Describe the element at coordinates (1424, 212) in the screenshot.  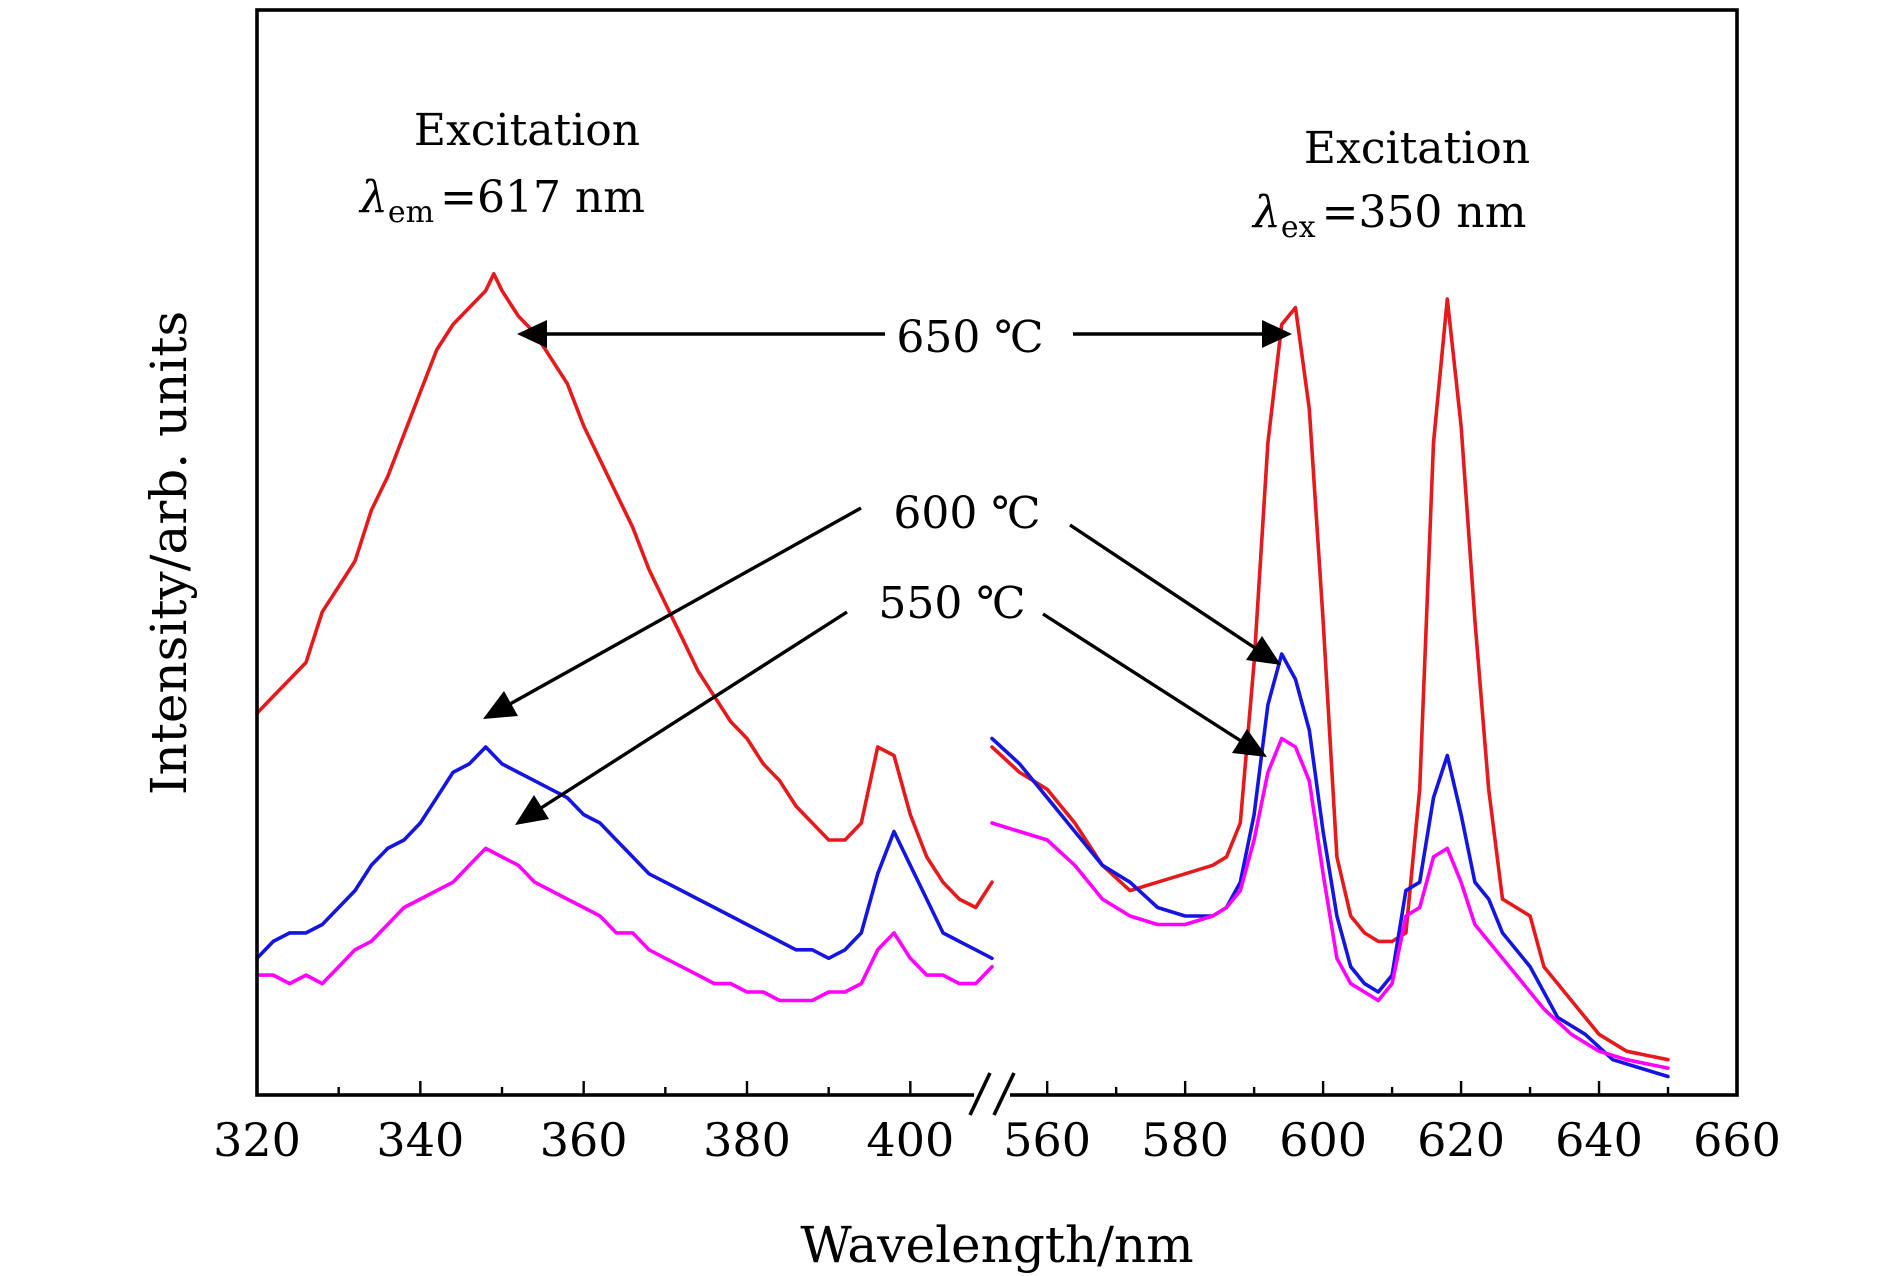
I see `right-lambda-value: =350 nm` at that location.